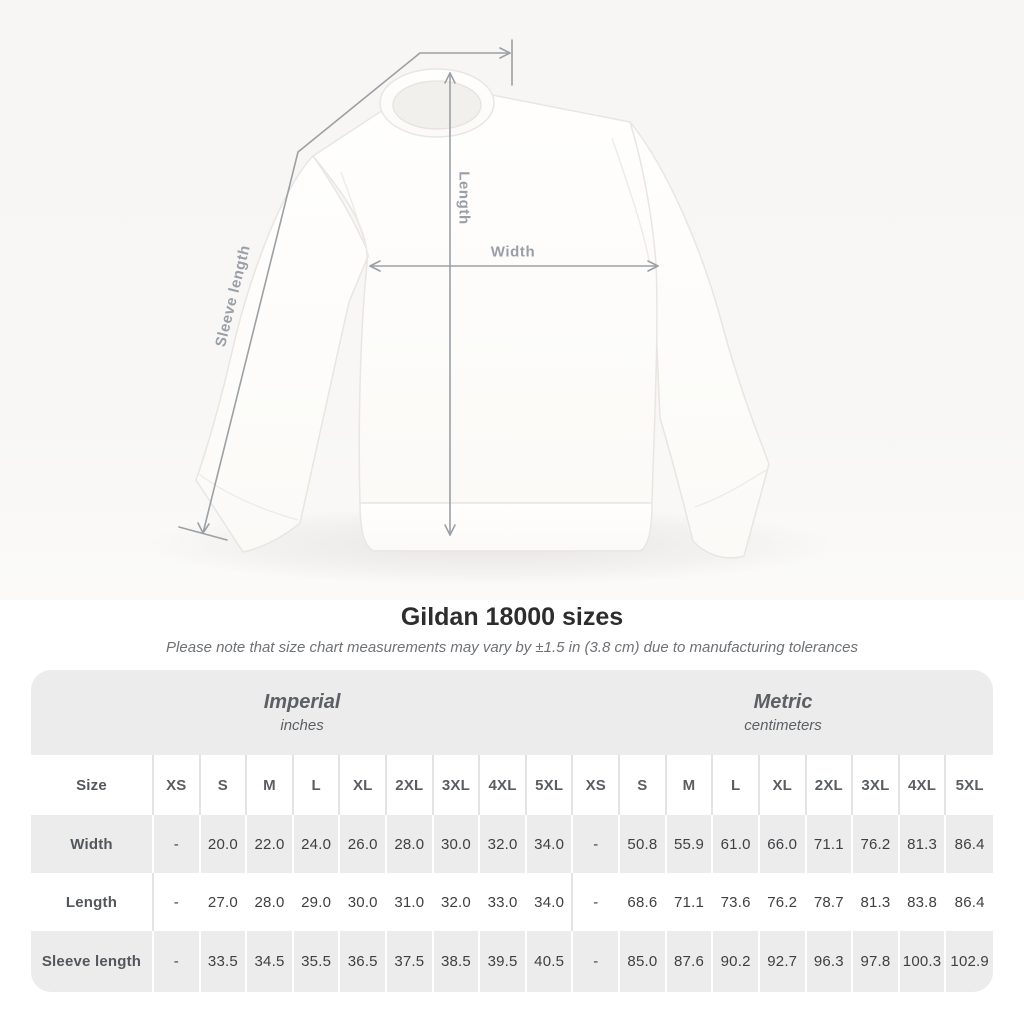 The width and height of the screenshot is (1024, 1024). I want to click on value-cell-imperial: 33.5, so click(224, 961).